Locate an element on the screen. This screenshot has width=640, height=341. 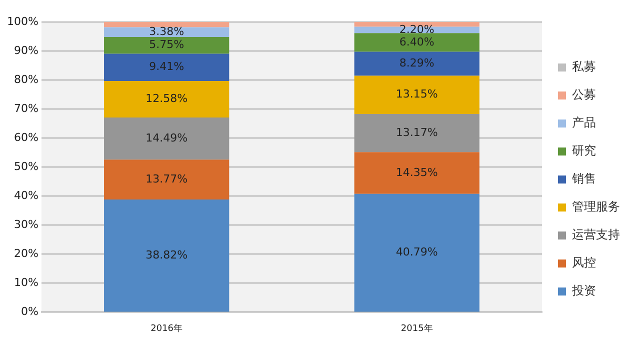
data-label: 13.17% is located at coordinates (417, 132).